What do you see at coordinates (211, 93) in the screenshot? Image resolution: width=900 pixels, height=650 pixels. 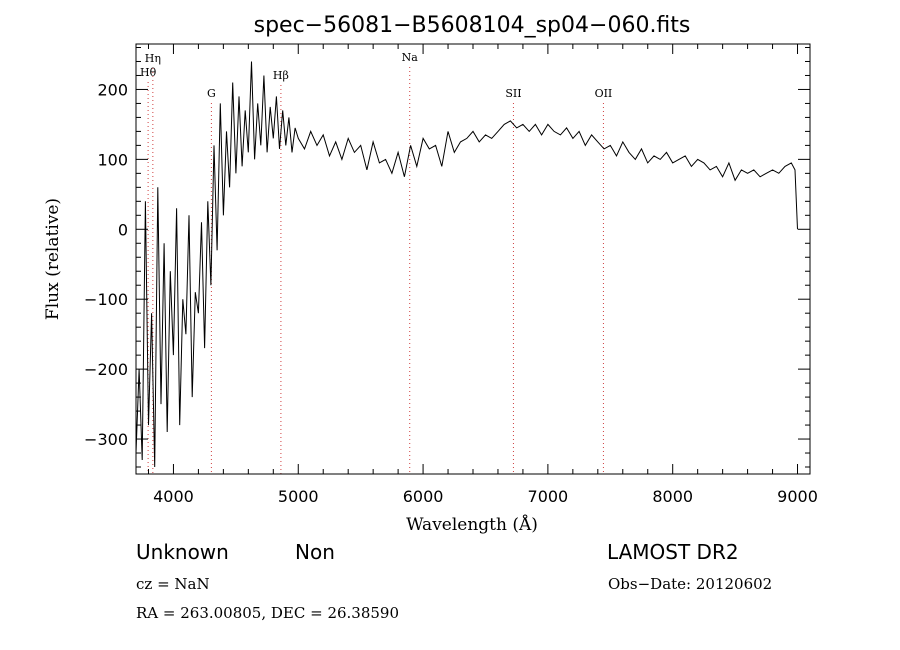 I see `spectral-line-label: G` at bounding box center [211, 93].